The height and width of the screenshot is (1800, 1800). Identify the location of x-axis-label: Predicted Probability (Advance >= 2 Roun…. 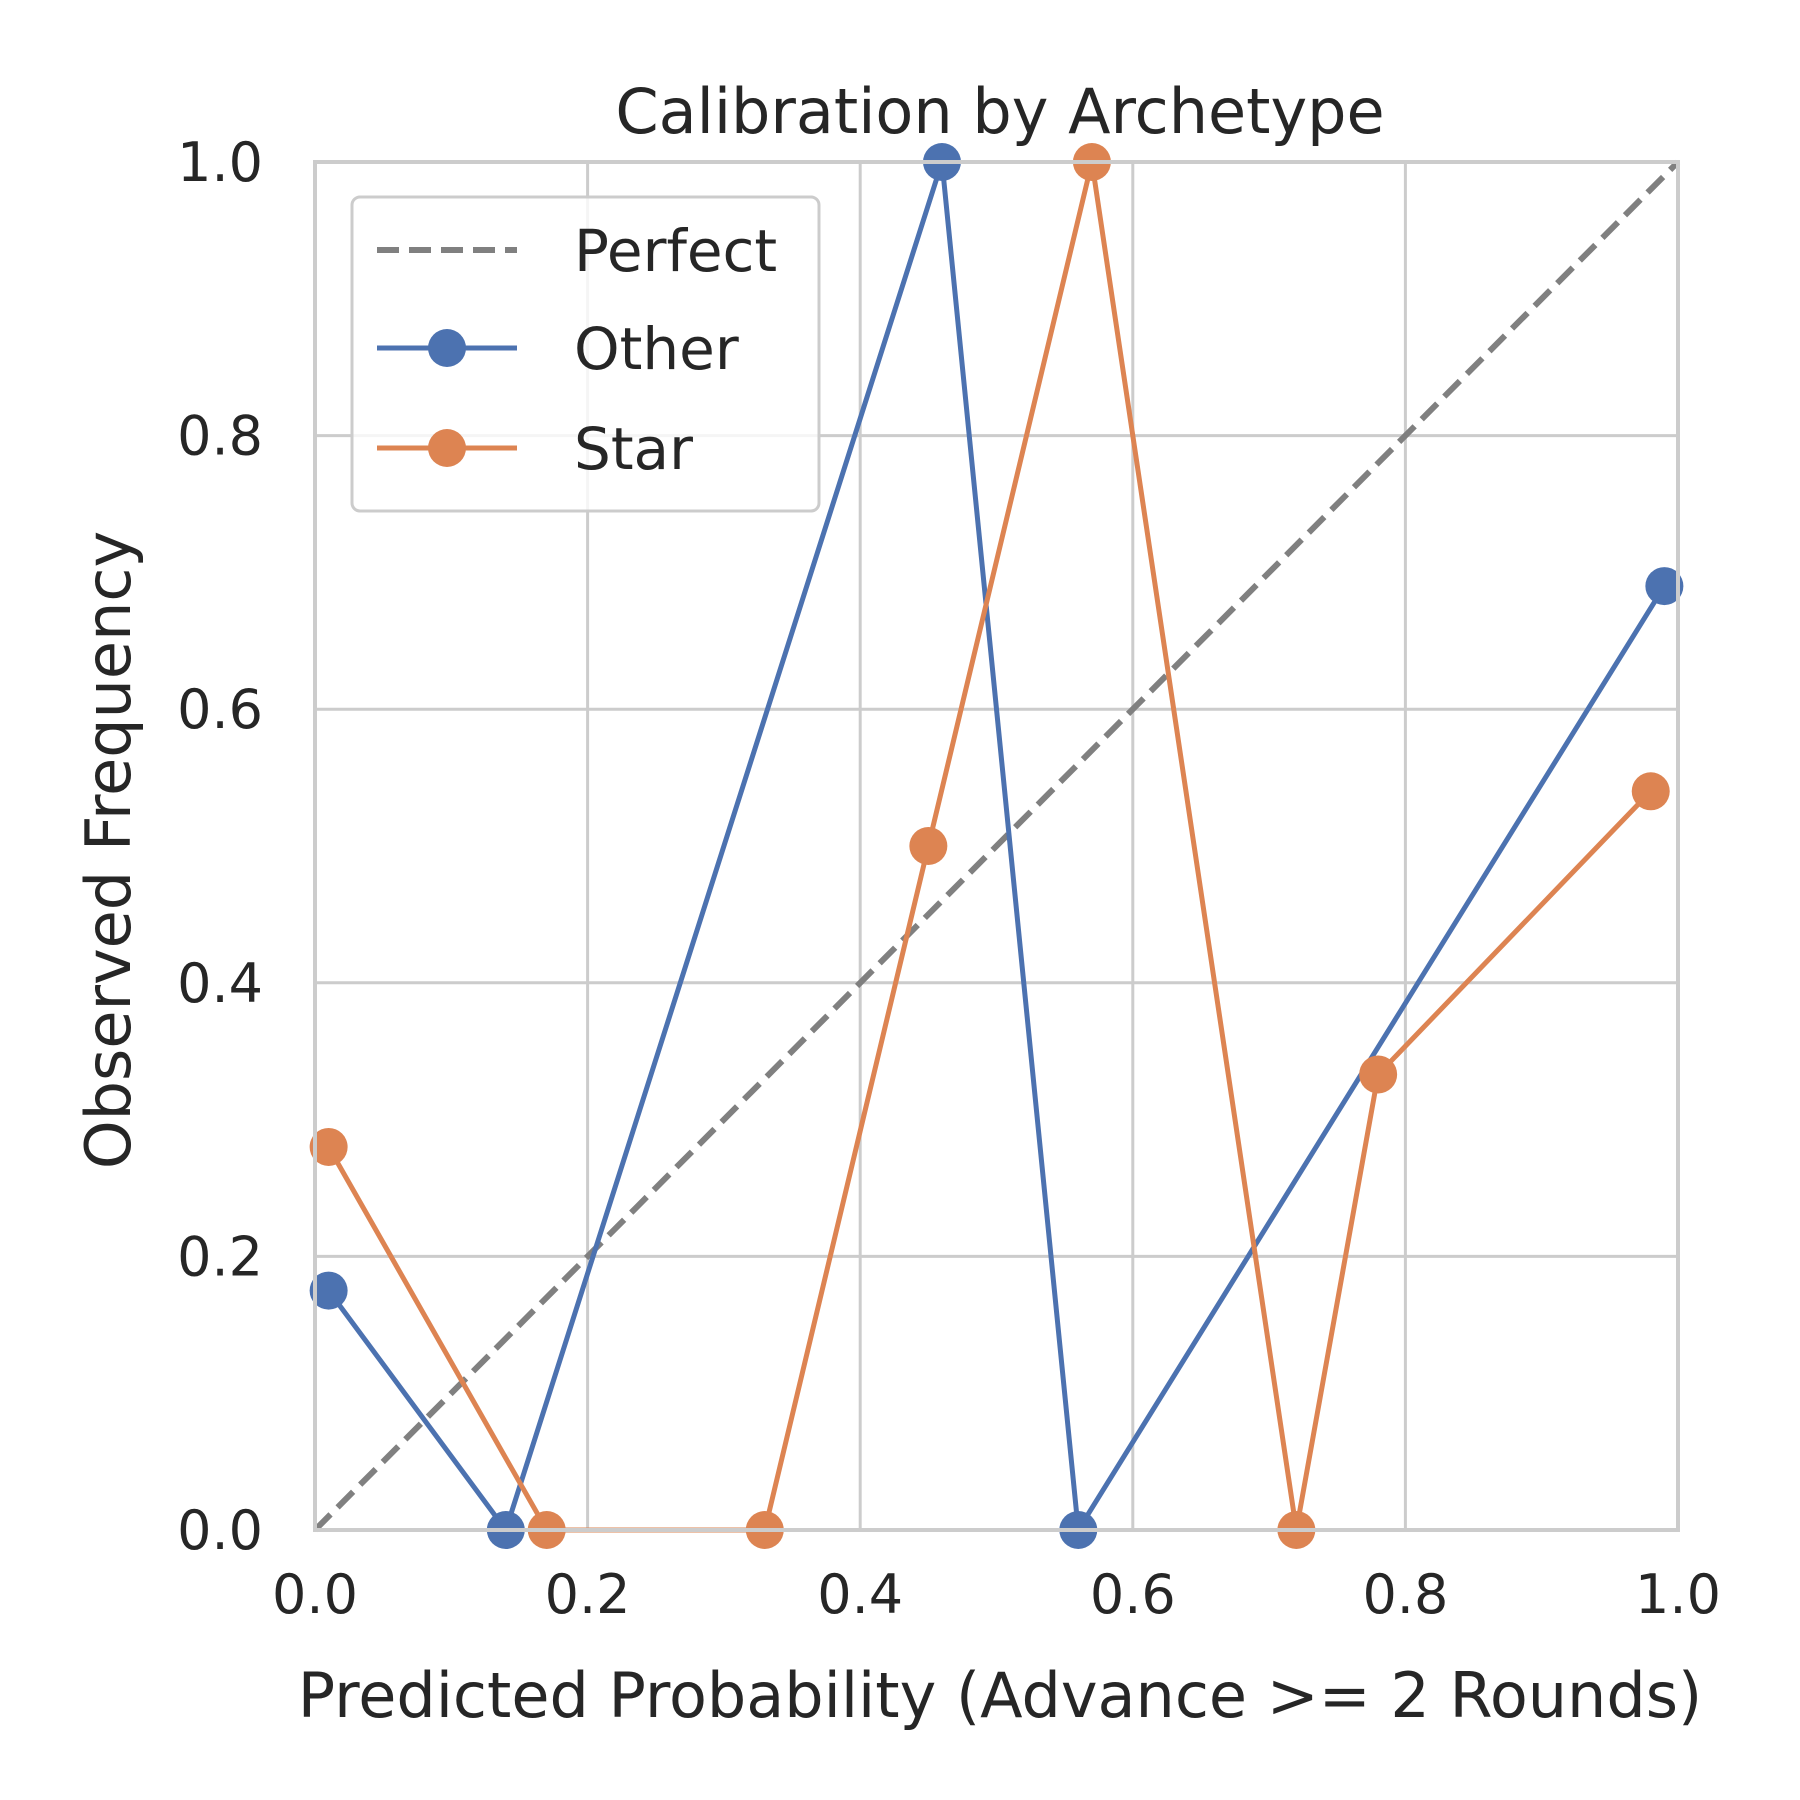
(1000, 1695).